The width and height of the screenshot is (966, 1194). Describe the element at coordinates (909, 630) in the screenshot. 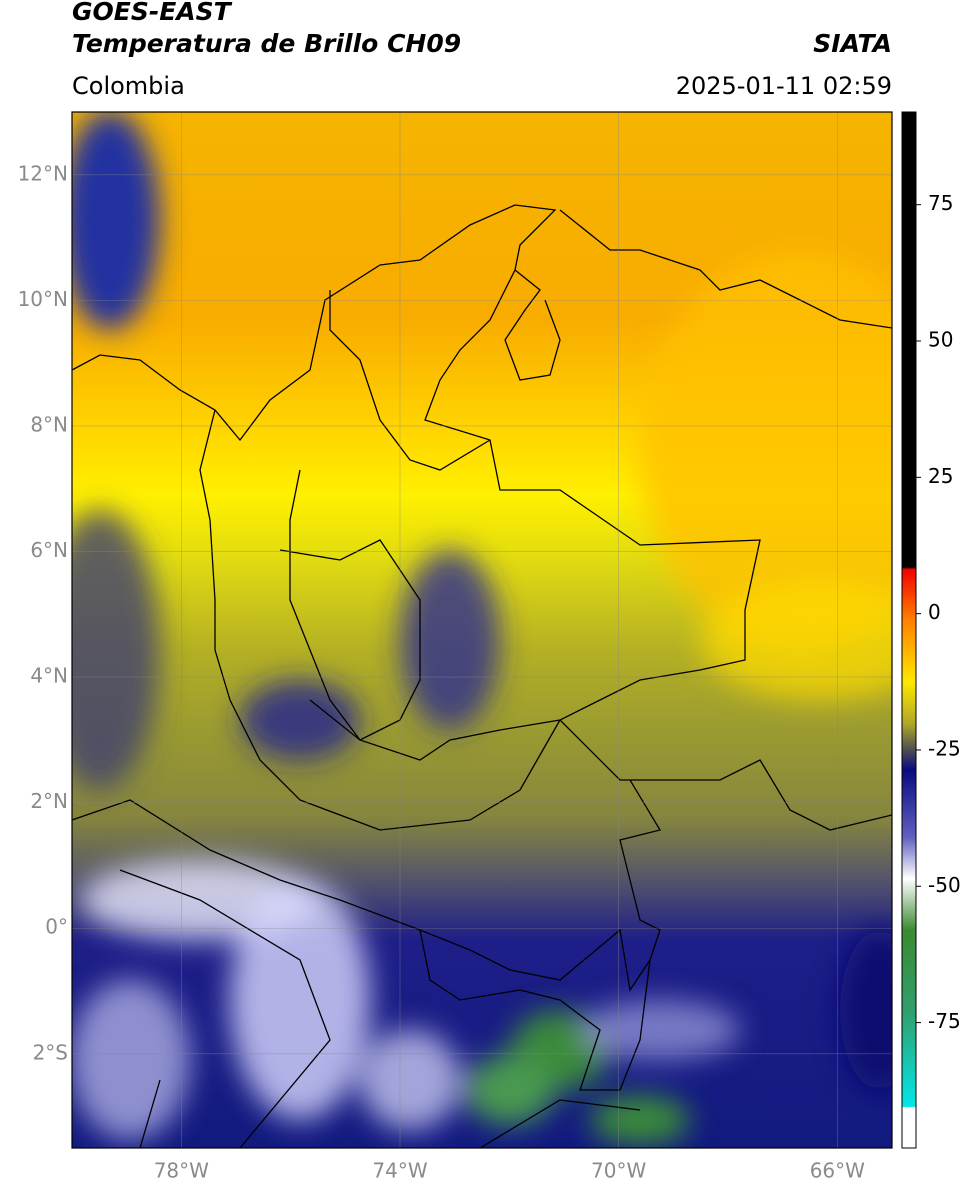

I see `colorbar` at that location.